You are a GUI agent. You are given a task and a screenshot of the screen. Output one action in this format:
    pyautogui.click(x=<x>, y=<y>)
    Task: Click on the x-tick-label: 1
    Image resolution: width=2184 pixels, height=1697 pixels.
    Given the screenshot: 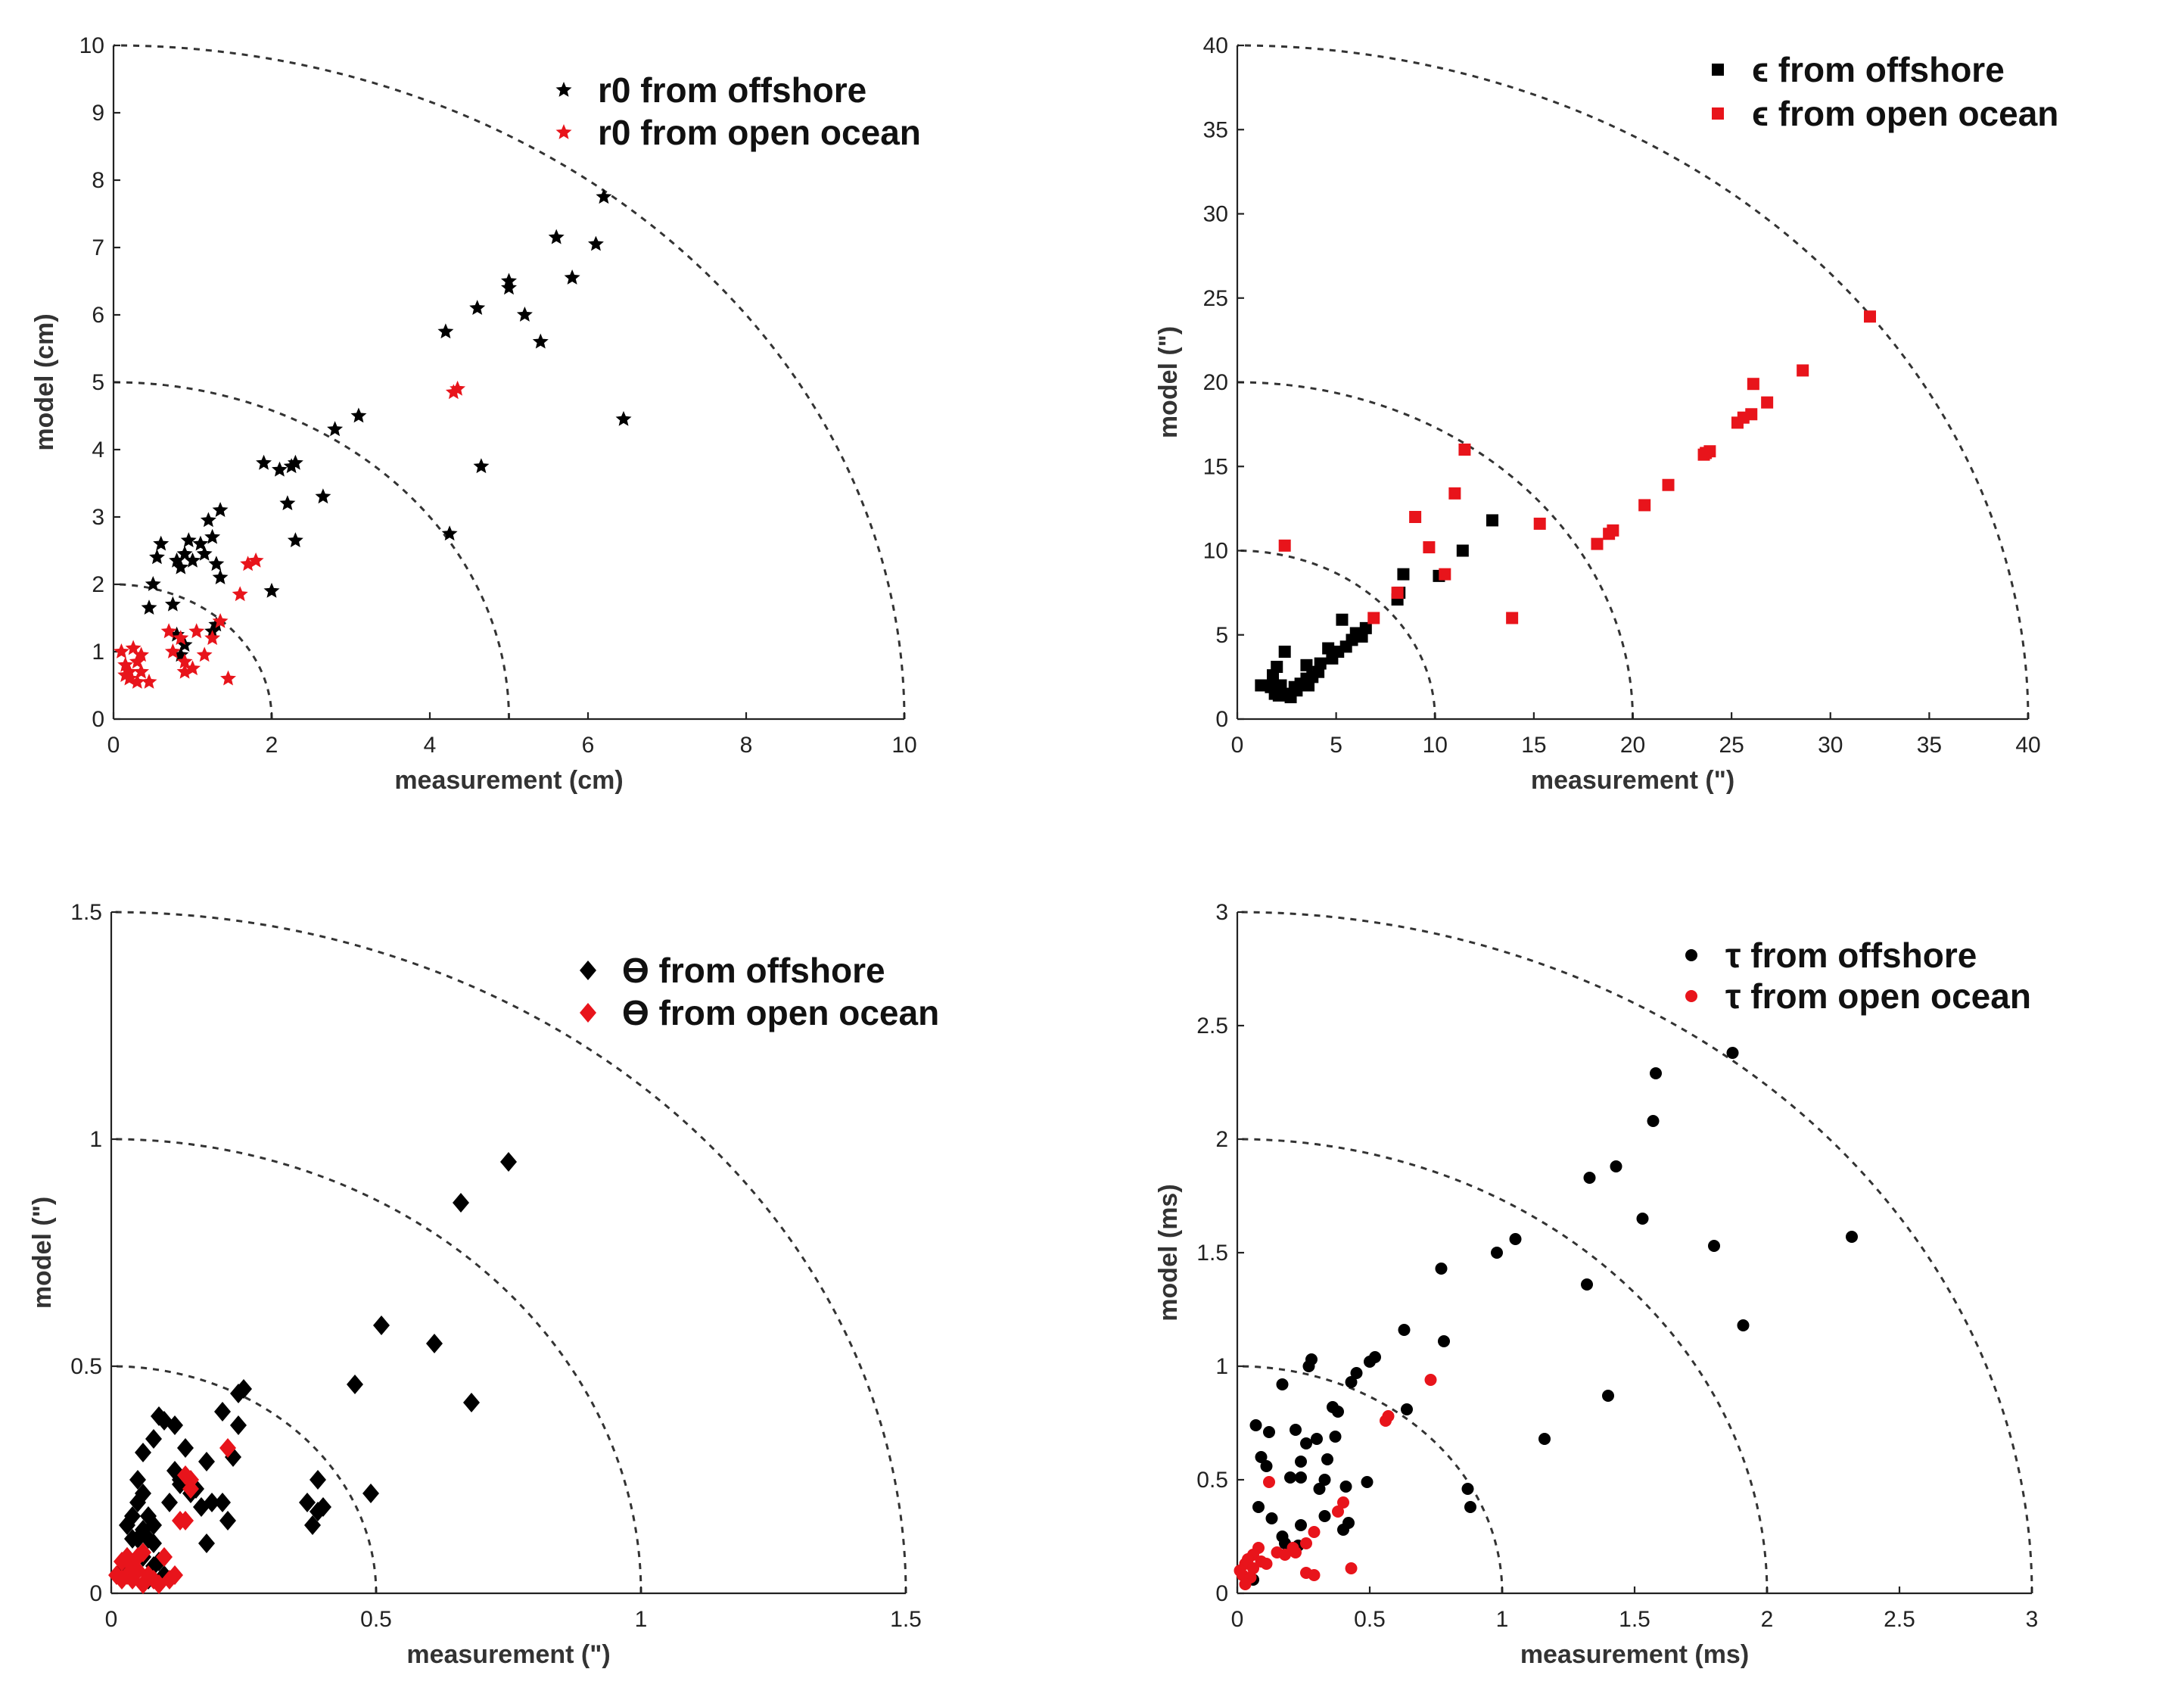 What is the action you would take?
    pyautogui.click(x=641, y=1619)
    